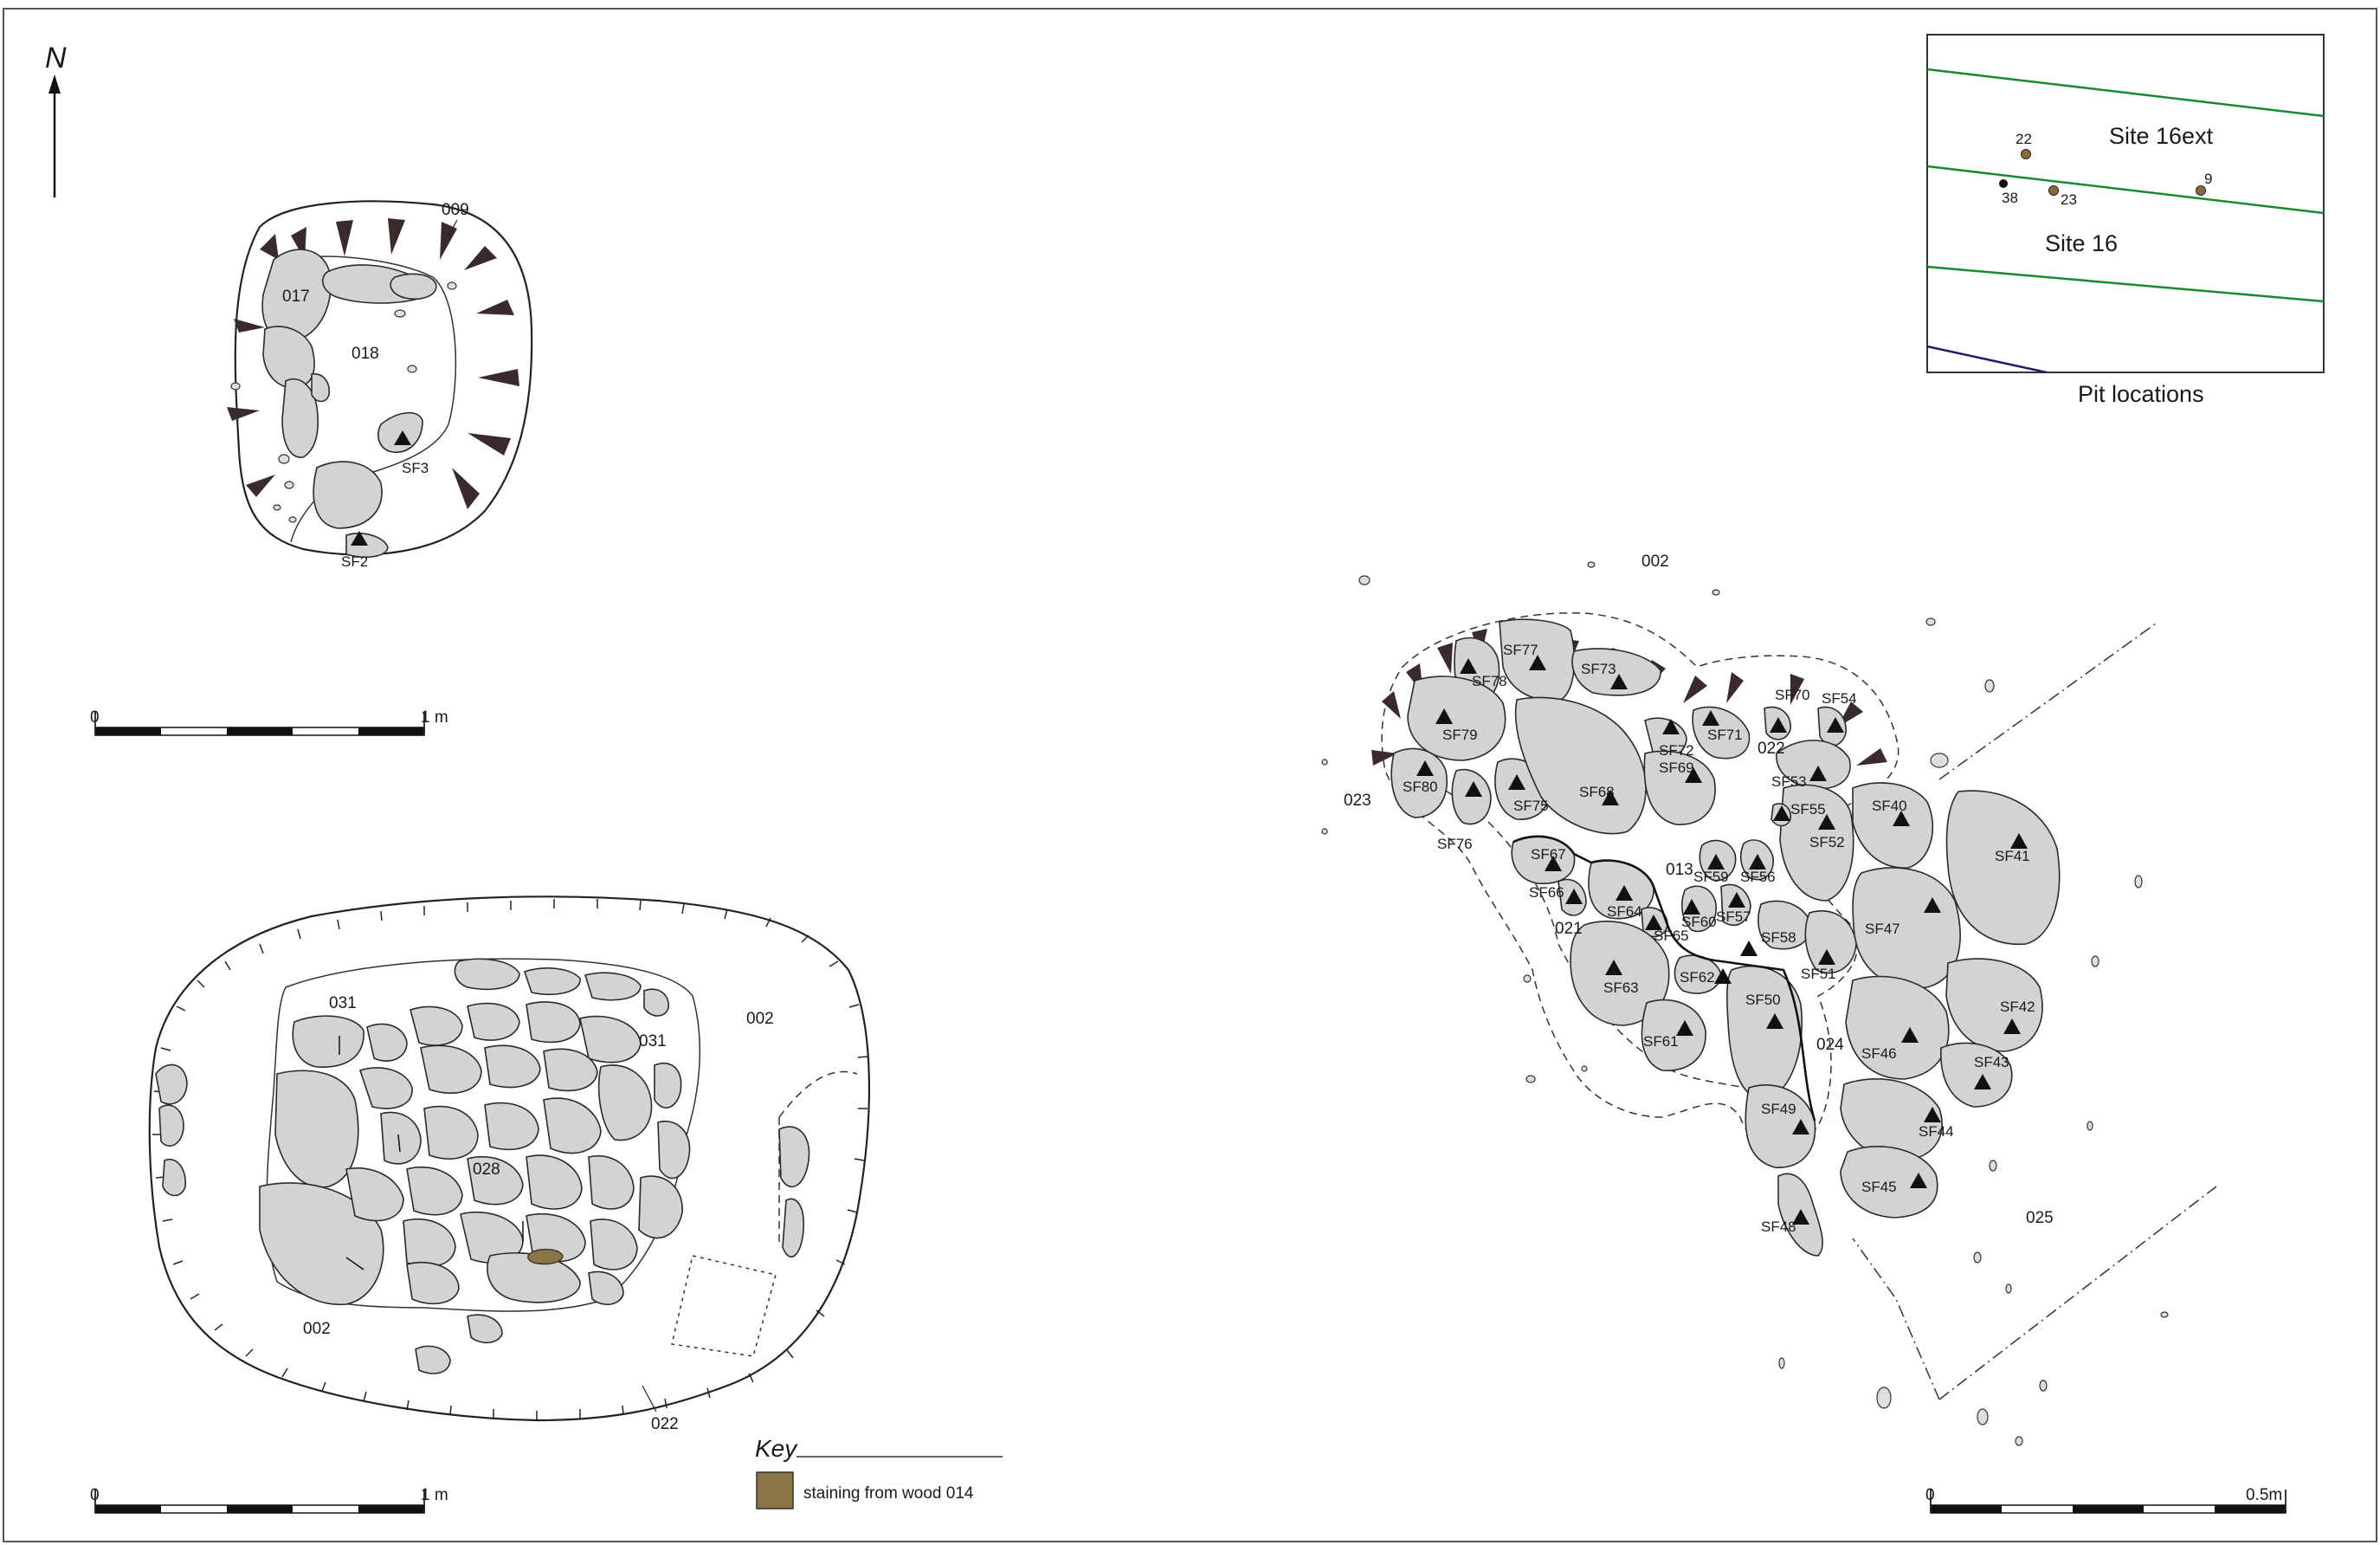 The height and width of the screenshot is (1545, 2380). What do you see at coordinates (1357, 801) in the screenshot?
I see `context-label: 023` at bounding box center [1357, 801].